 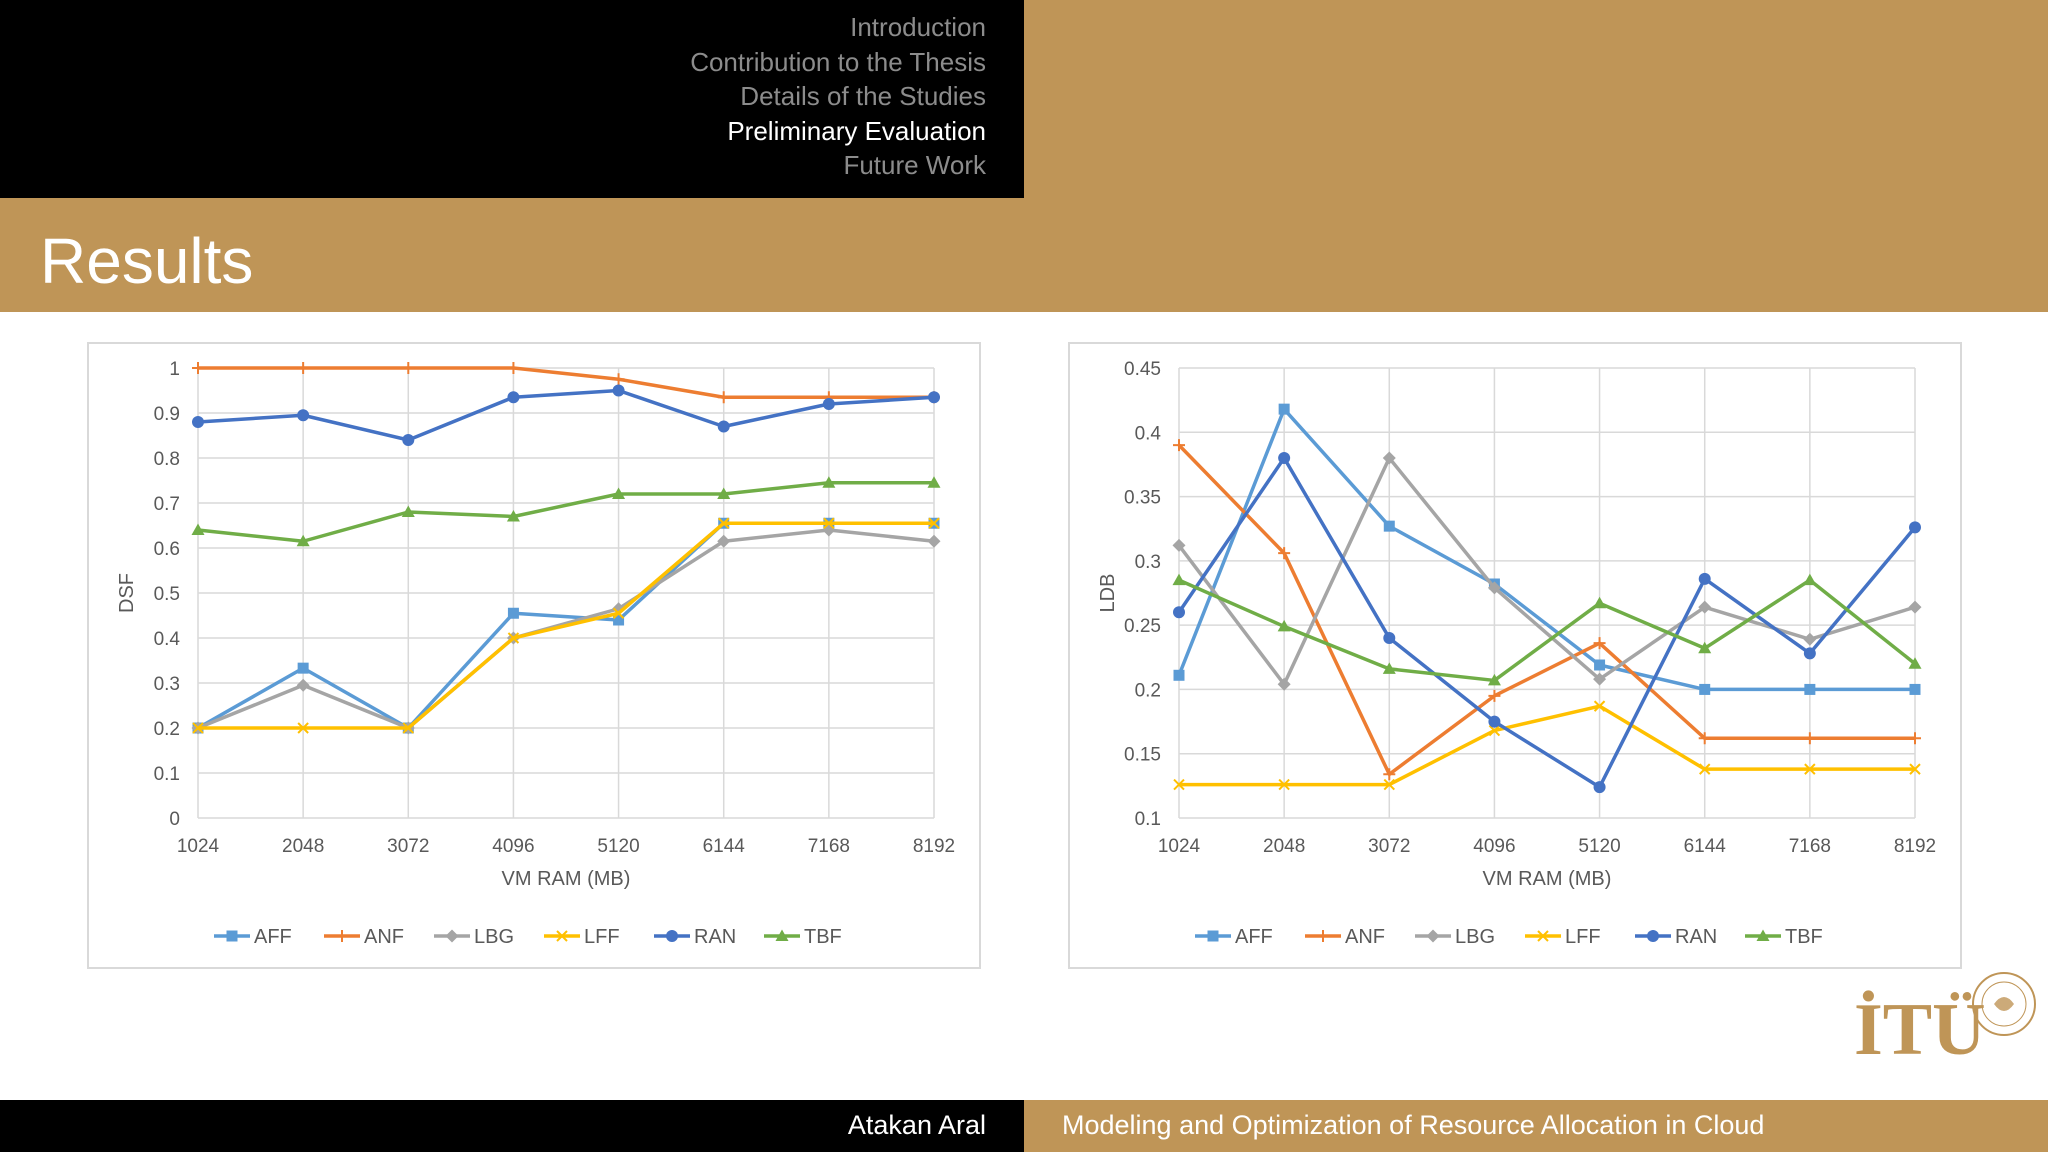 I want to click on dsf-ytick-label: 0.6, so click(x=167, y=549).